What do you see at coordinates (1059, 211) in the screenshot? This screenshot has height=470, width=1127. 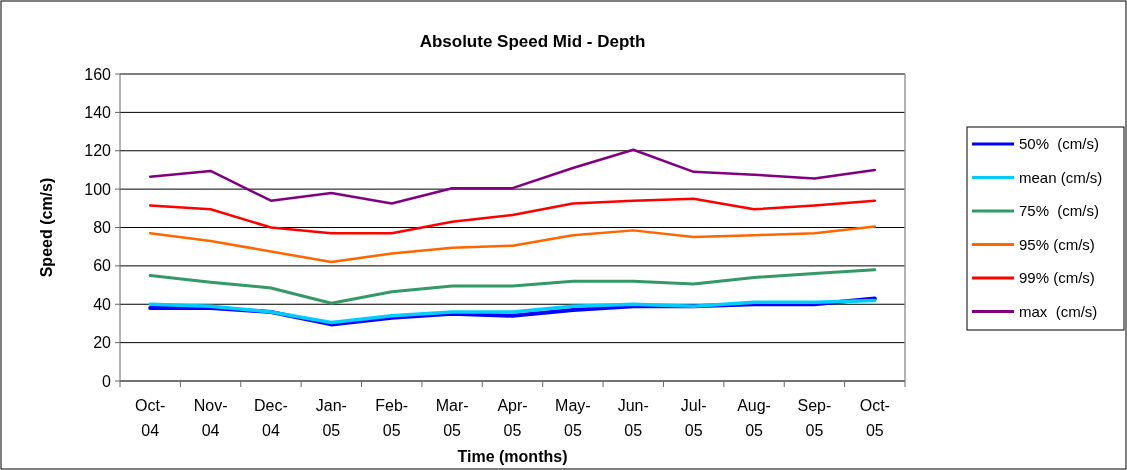 I see `legend-label: 75% (cm/s)` at bounding box center [1059, 211].